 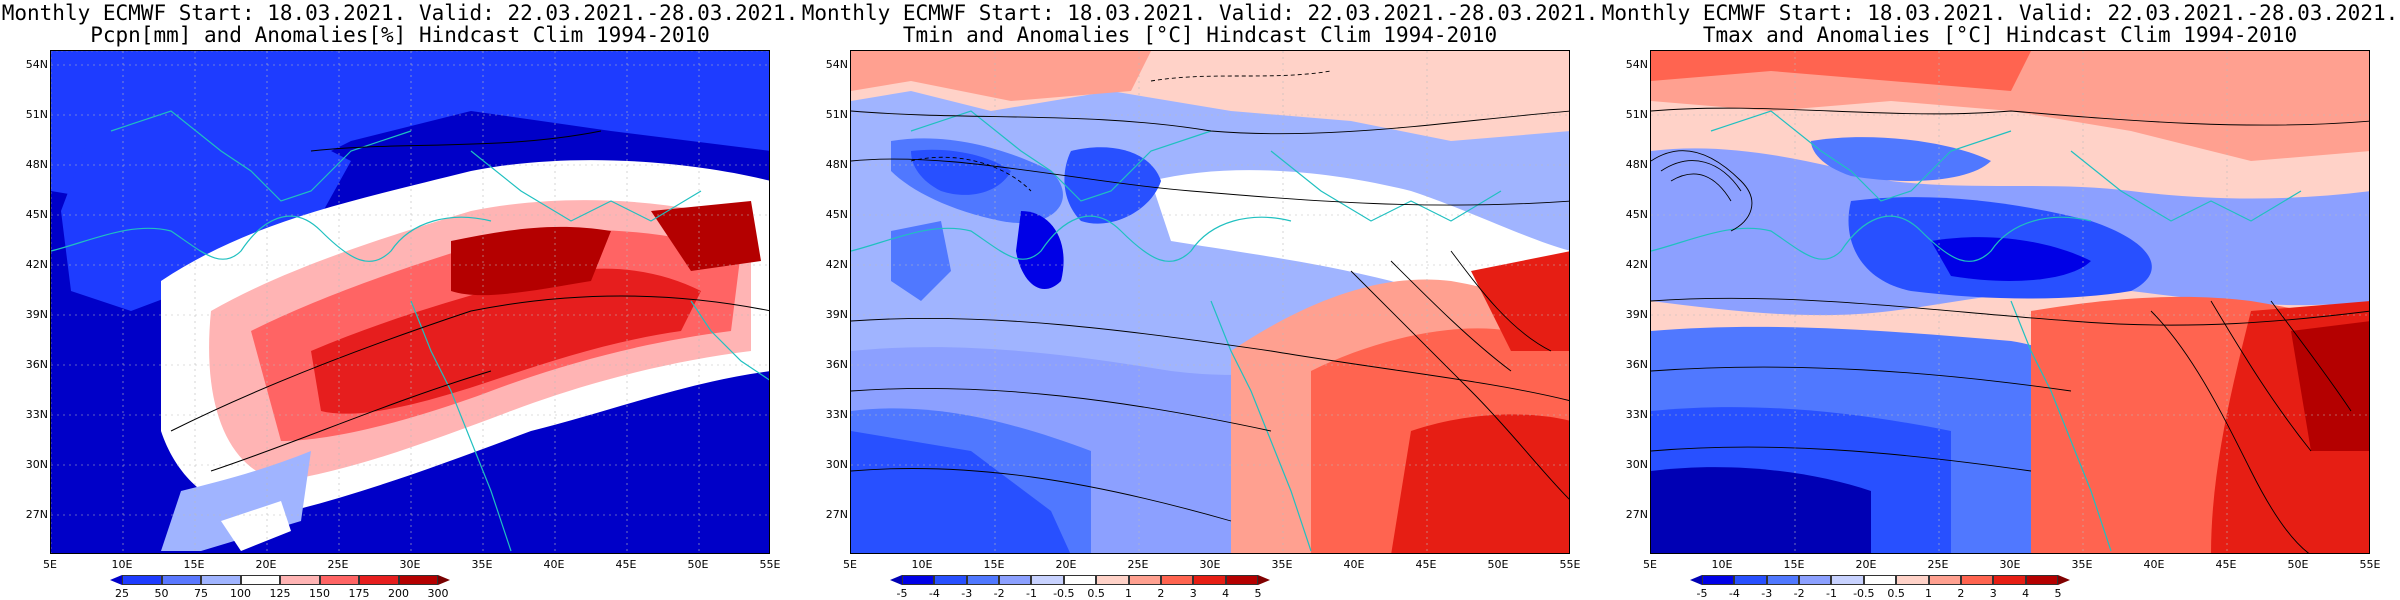 What do you see at coordinates (1031, 593) in the screenshot?
I see `colorbar-tick-label: -1` at bounding box center [1031, 593].